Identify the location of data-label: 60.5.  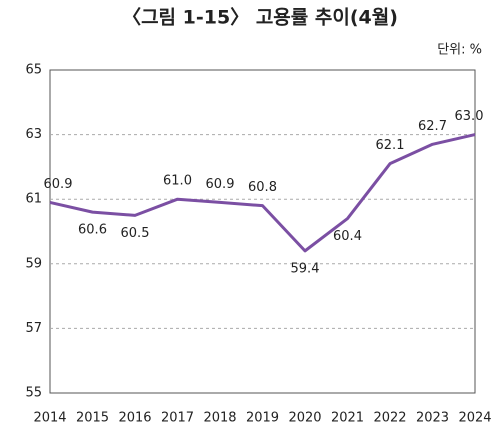
(135, 233).